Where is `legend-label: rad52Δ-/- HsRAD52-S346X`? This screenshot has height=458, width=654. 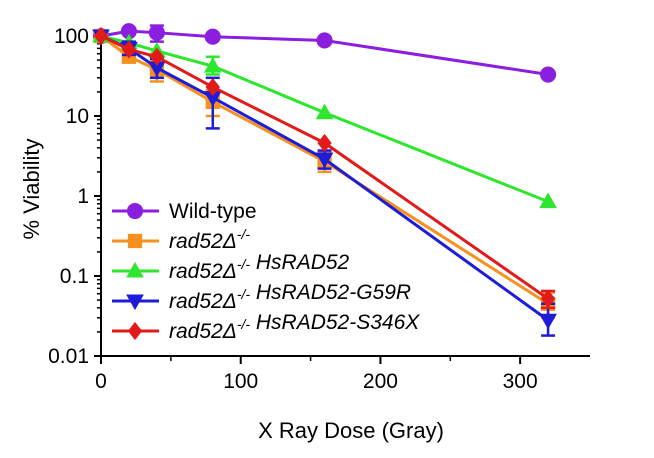 legend-label: rad52Δ-/- HsRAD52-S346X is located at coordinates (294, 327).